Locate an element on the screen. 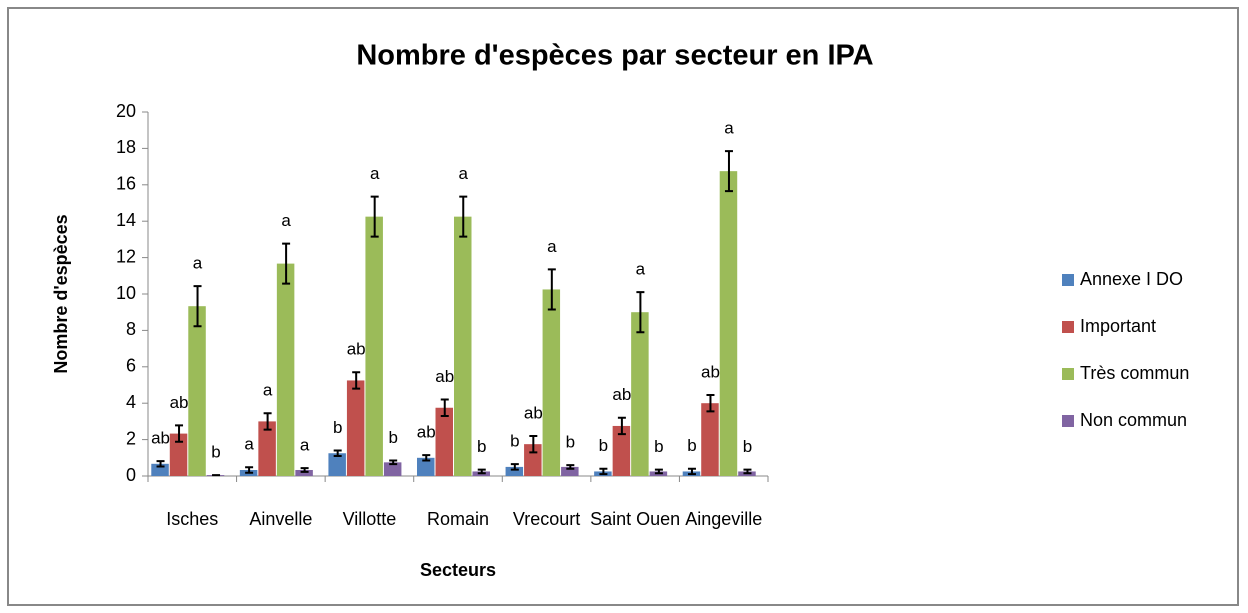  y-tick-label: 18 is located at coordinates (126, 147).